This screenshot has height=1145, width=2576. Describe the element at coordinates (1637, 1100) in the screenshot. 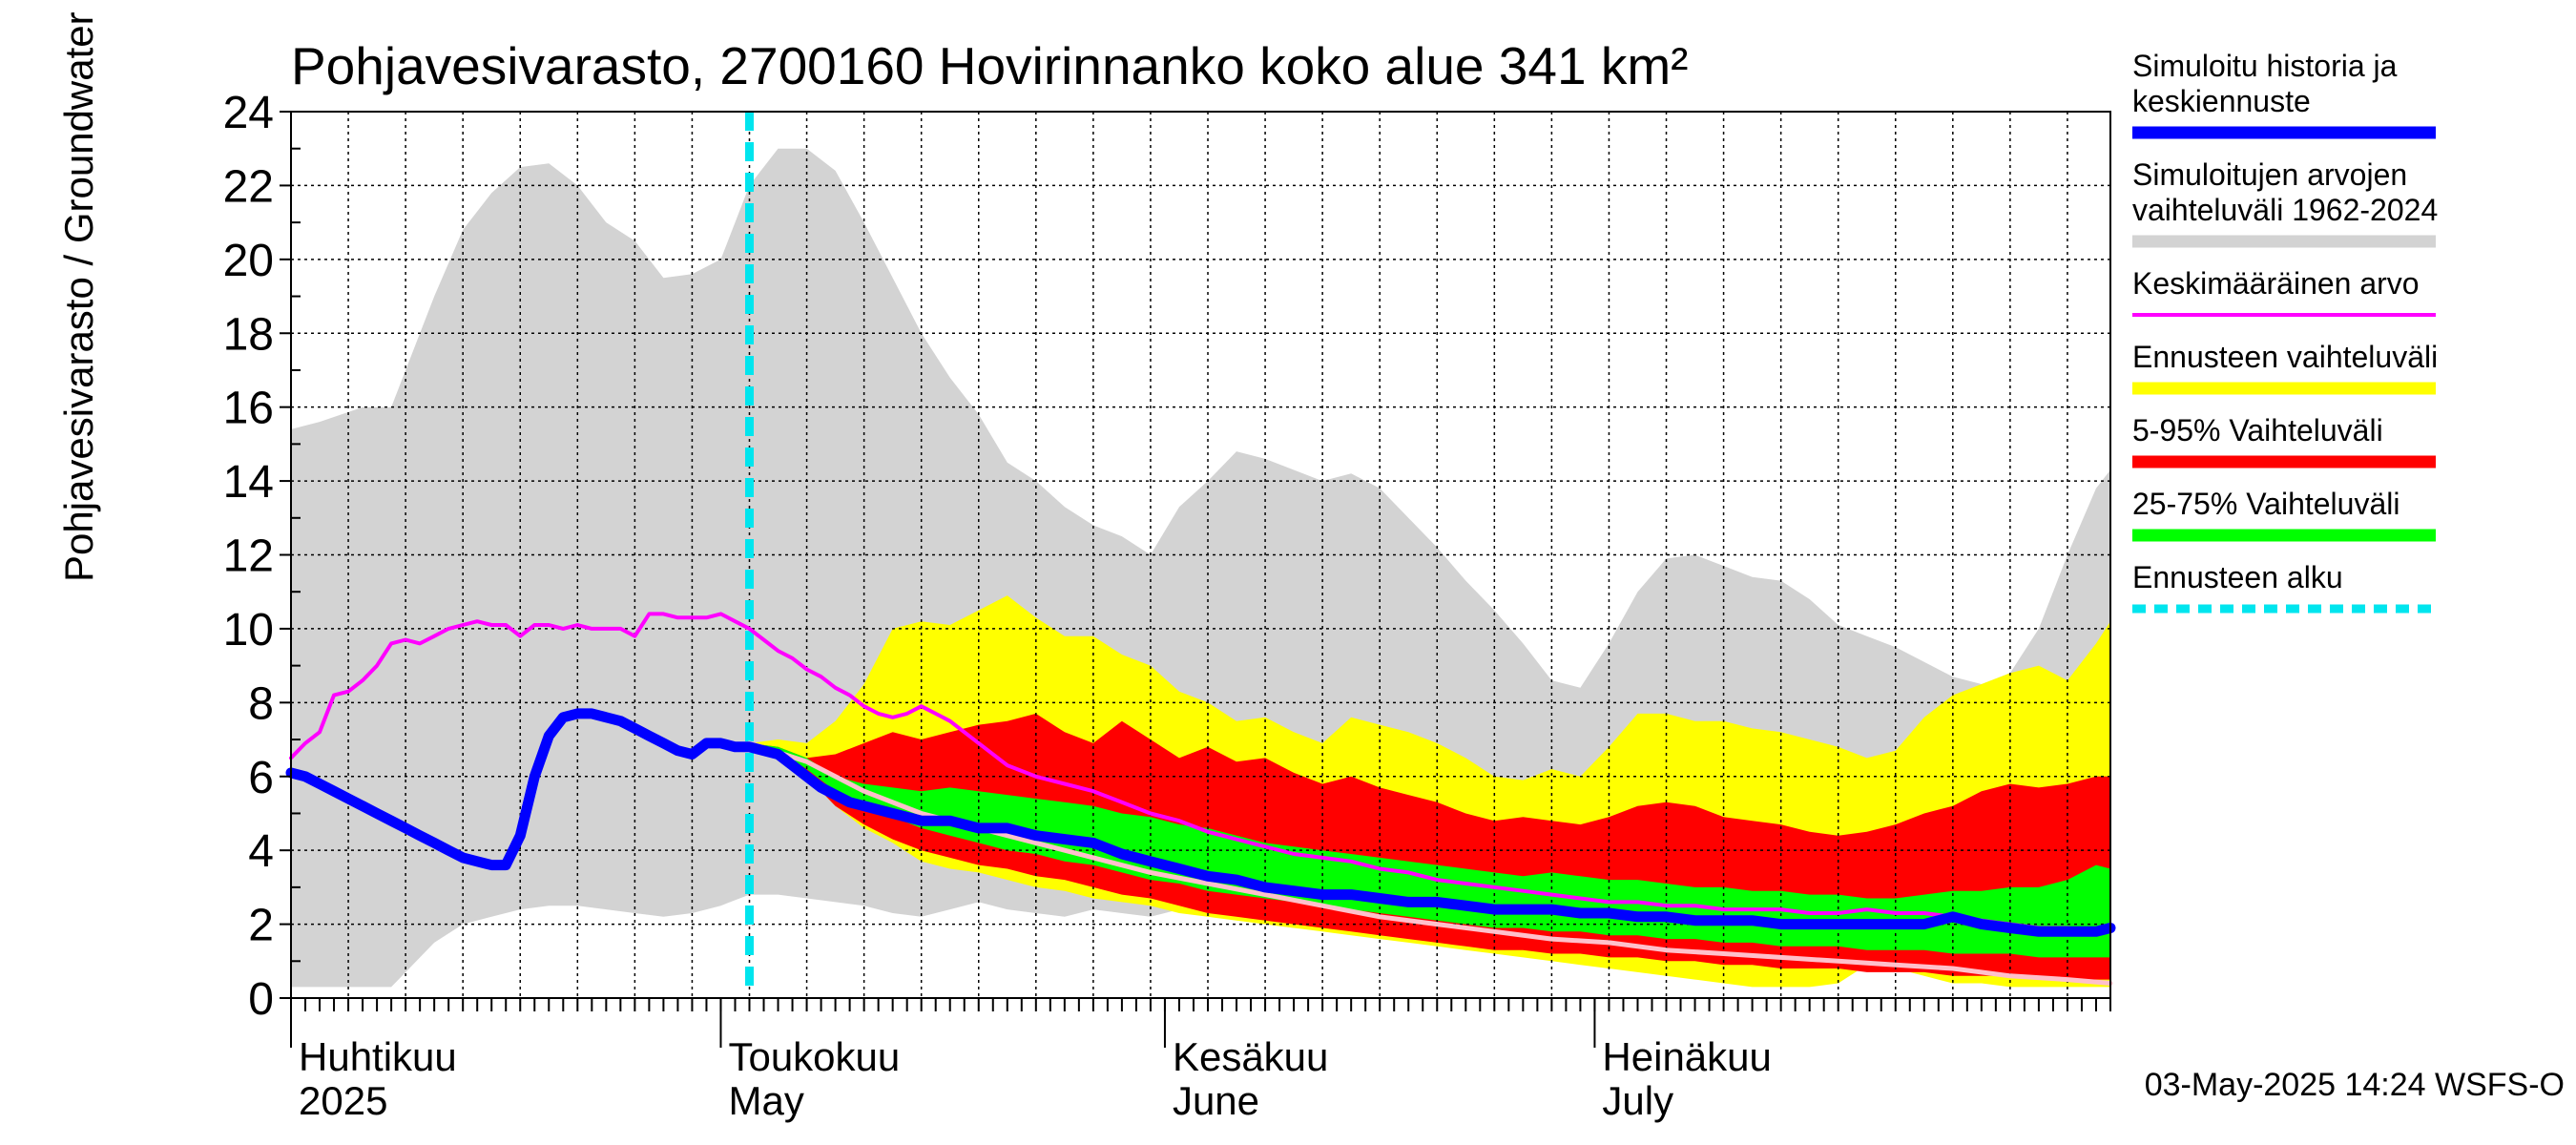

I see `month-label-en: July` at that location.